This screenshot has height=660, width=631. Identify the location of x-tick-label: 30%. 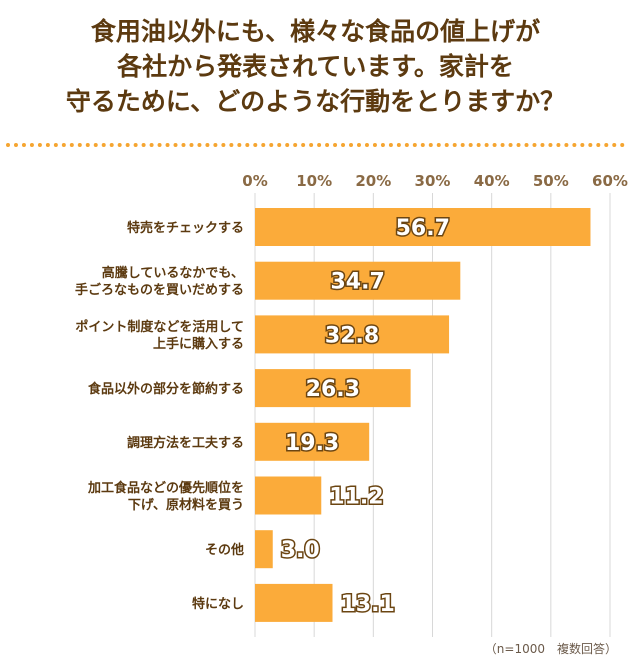
(433, 181).